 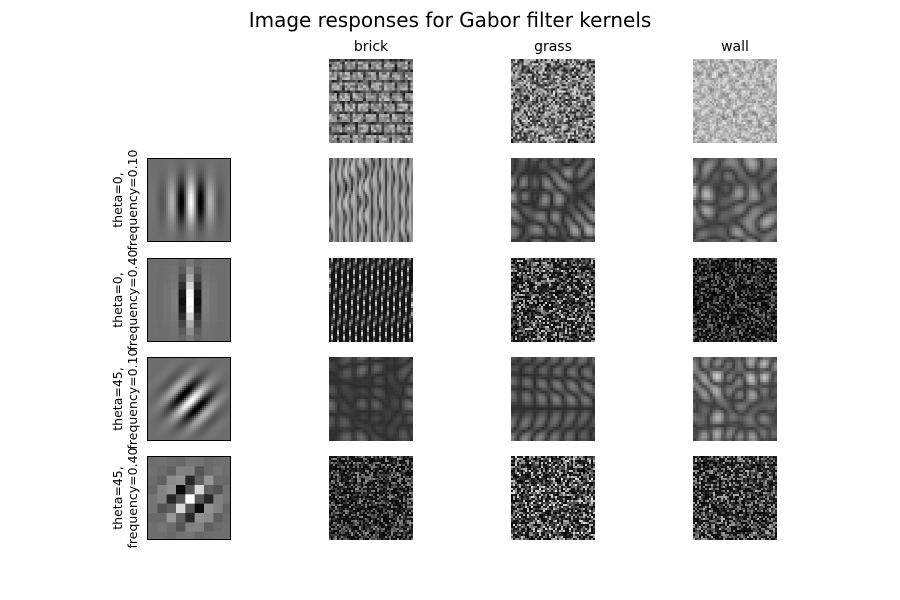 I want to click on texture-brick, so click(x=371, y=101).